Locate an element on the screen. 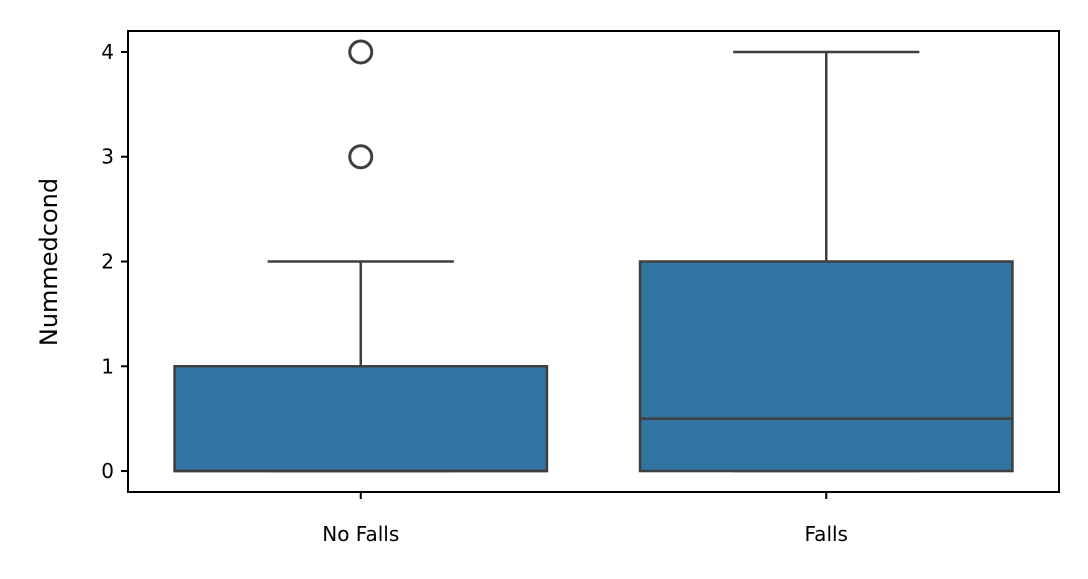 Image resolution: width=1088 pixels, height=579 pixels. y-axis: 0 1 2 3 4 is located at coordinates (114, 261).